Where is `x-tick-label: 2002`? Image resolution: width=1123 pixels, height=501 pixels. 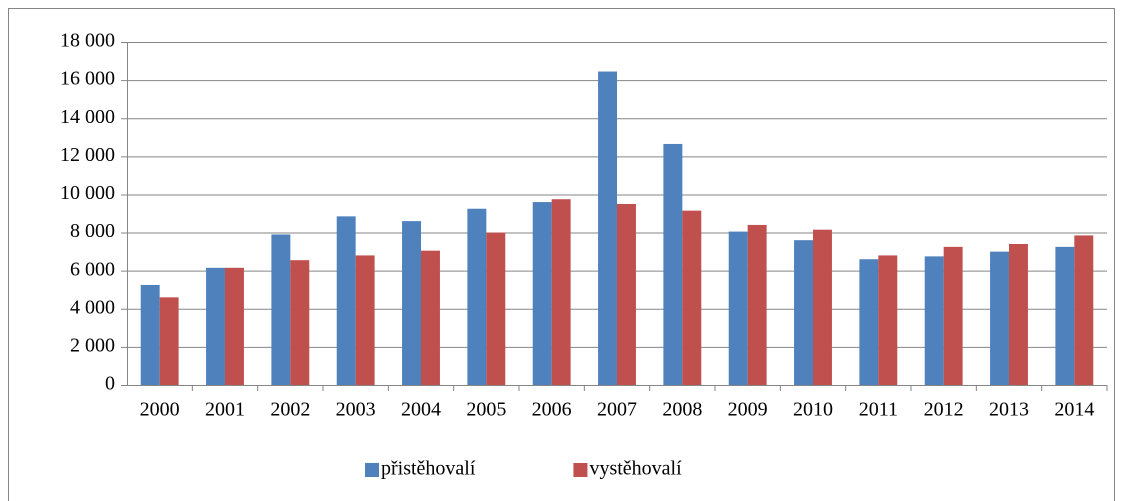 x-tick-label: 2002 is located at coordinates (290, 410).